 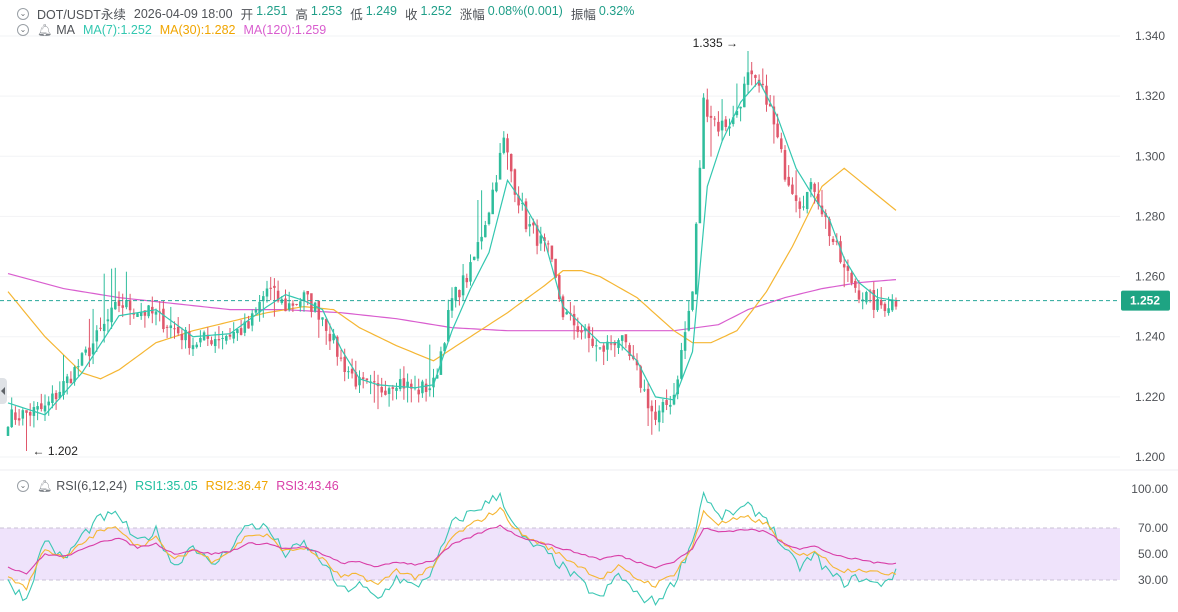 What do you see at coordinates (1150, 337) in the screenshot?
I see `price-tick-label: 1.240` at bounding box center [1150, 337].